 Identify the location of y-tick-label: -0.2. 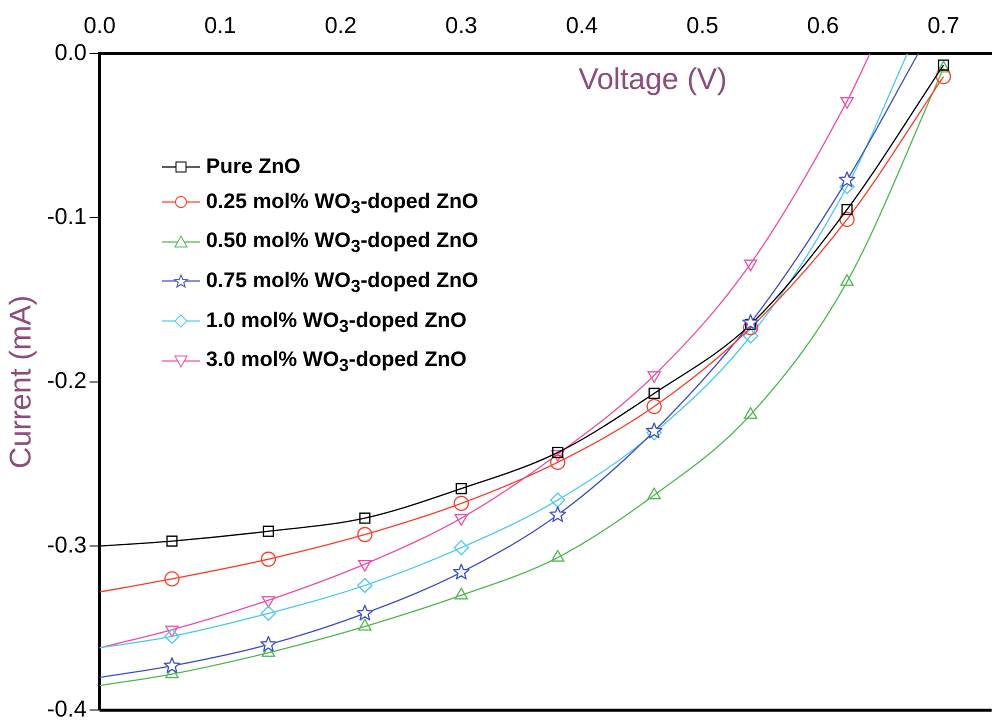
(66, 380).